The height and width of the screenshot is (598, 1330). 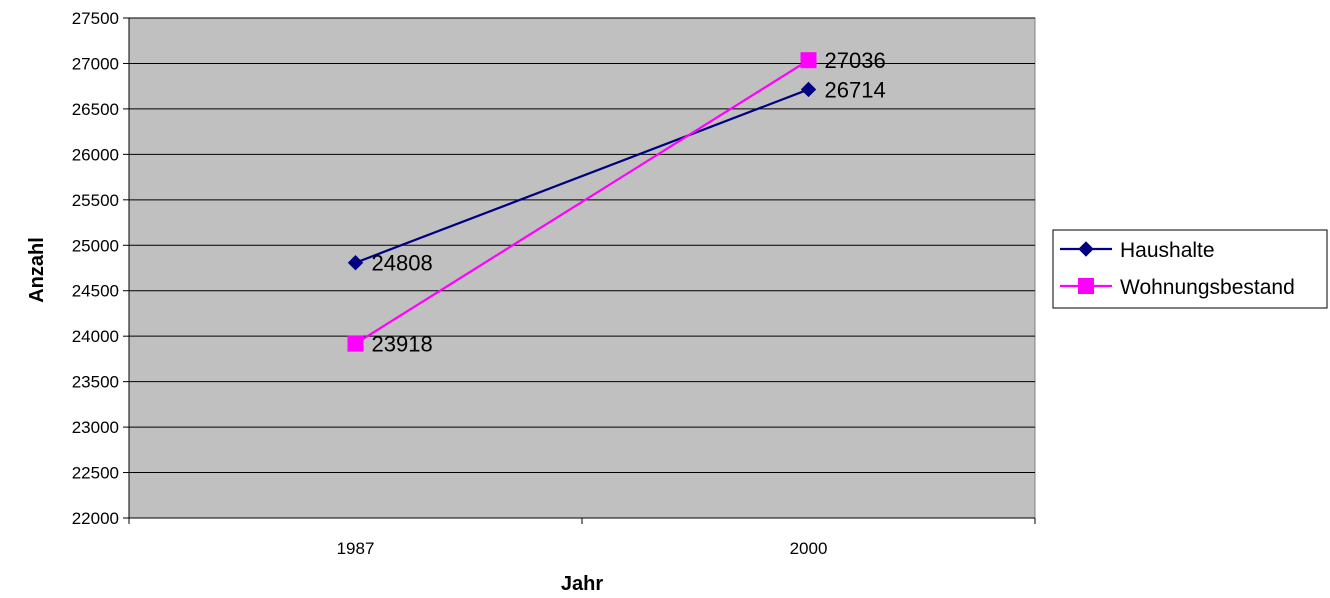 What do you see at coordinates (402, 344) in the screenshot?
I see `data-label: 23918` at bounding box center [402, 344].